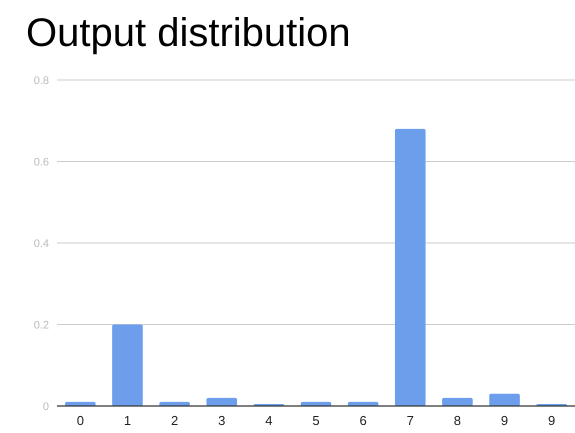  Describe the element at coordinates (188, 33) in the screenshot. I see `chart-title: Output distribution` at that location.